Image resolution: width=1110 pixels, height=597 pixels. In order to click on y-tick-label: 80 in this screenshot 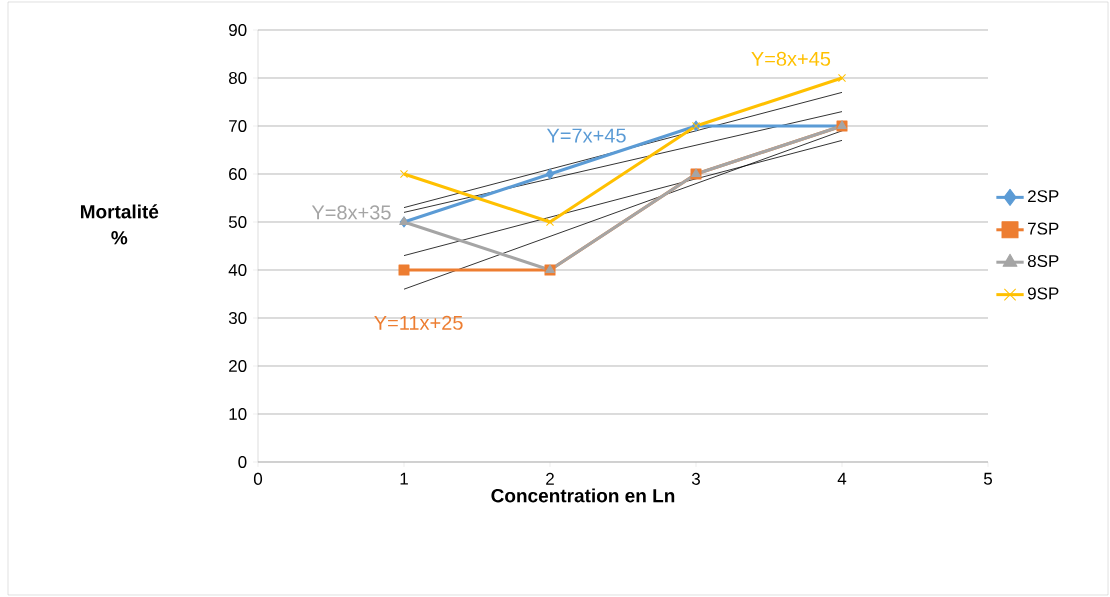, I will do `click(237, 78)`.